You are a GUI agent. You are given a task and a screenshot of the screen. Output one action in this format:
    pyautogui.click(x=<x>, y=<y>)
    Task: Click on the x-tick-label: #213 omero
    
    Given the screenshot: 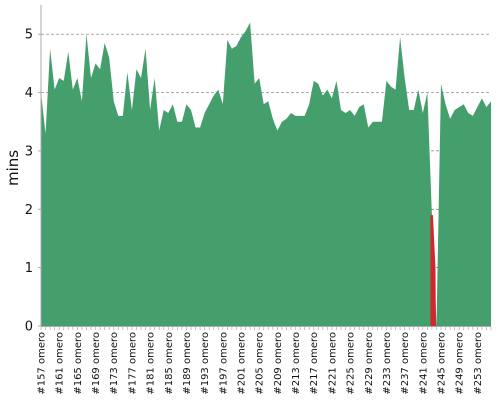 What is the action you would take?
    pyautogui.click(x=296, y=363)
    